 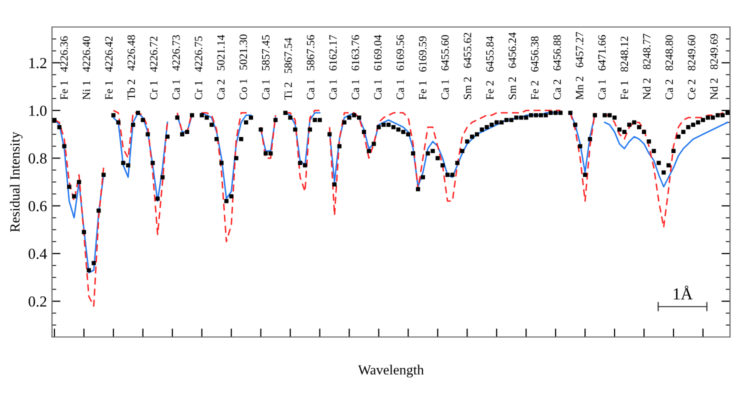 What do you see at coordinates (37, 63) in the screenshot?
I see `y-tick-label: 1.2` at bounding box center [37, 63].